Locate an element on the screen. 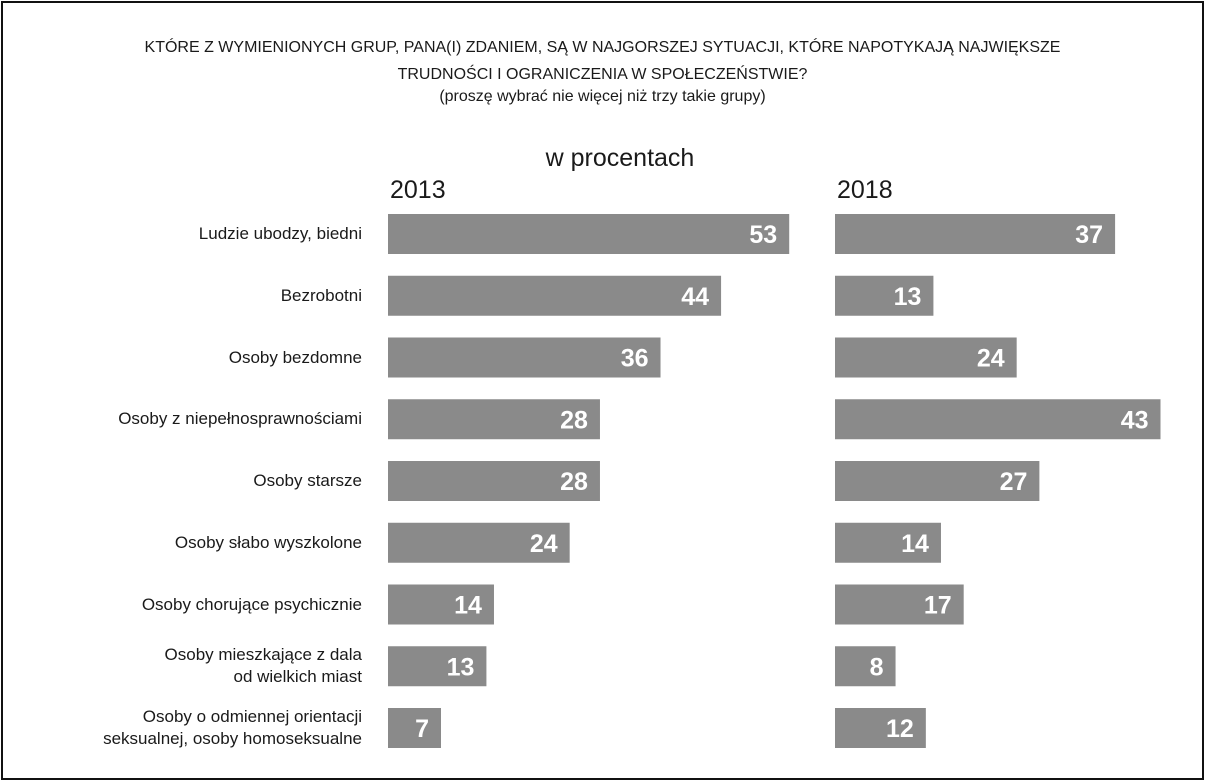  category-label: Osoby słabo wyszkolone is located at coordinates (268, 542).